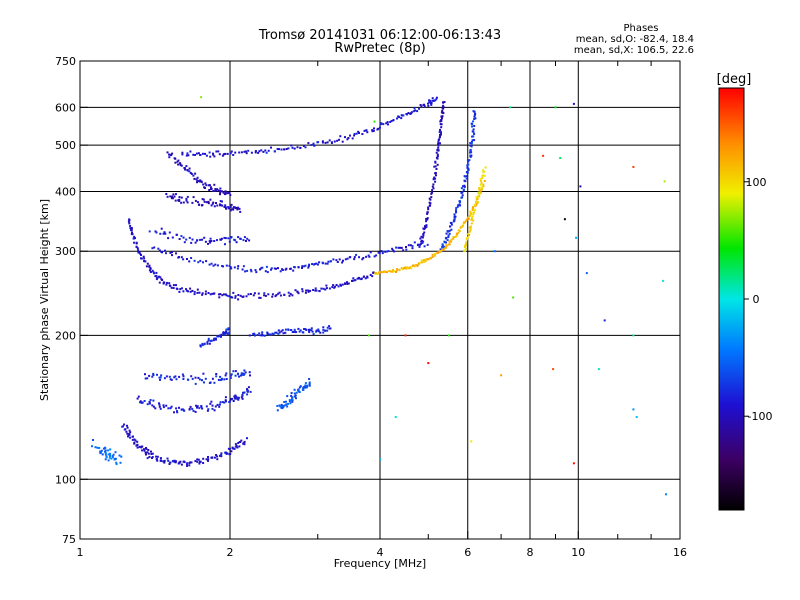 The width and height of the screenshot is (800, 600). I want to click on x-tick-label: 1, so click(80, 552).